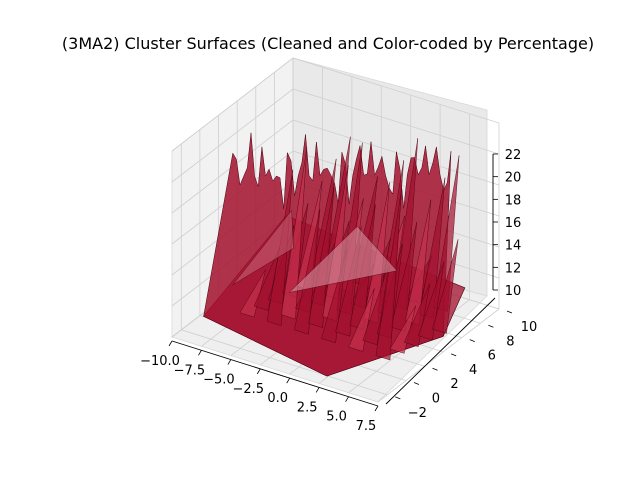 The height and width of the screenshot is (480, 640). I want to click on y-tick-label: 4, so click(473, 370).